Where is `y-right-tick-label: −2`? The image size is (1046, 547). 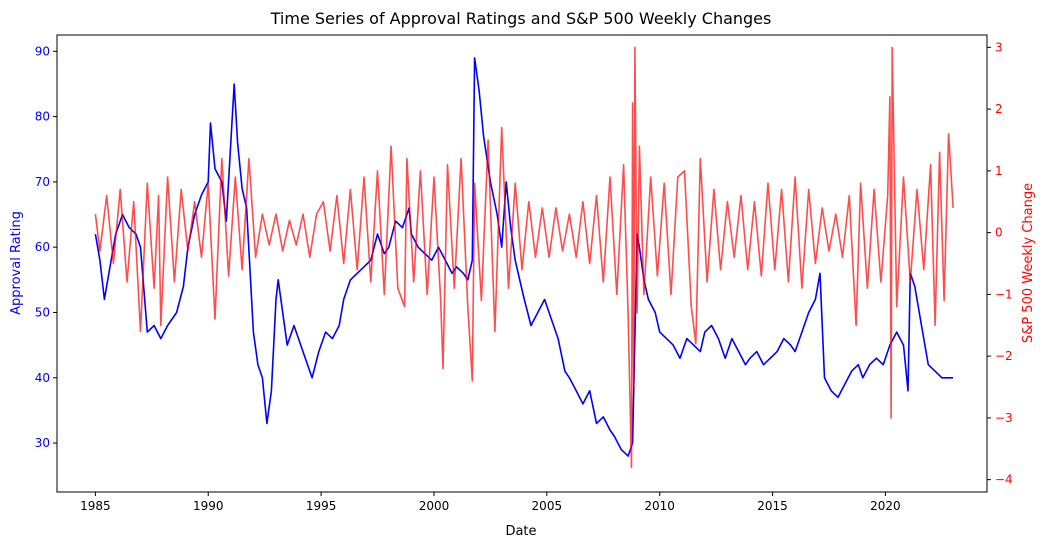 y-right-tick-label: −2 is located at coordinates (1004, 356).